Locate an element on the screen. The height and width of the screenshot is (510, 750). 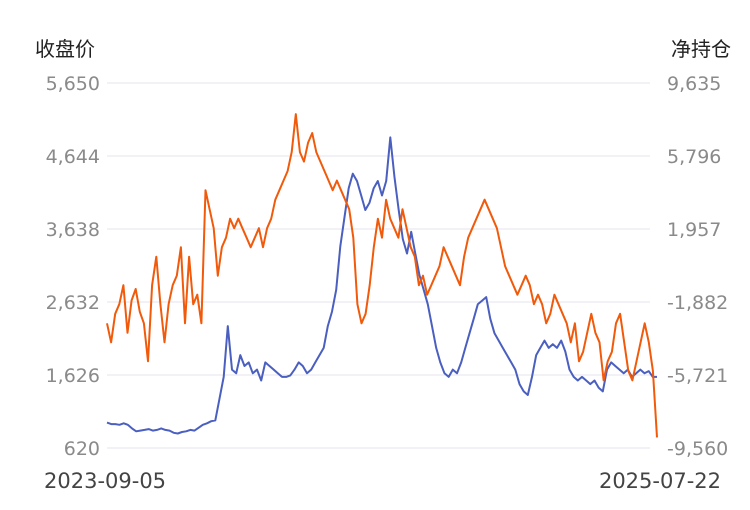
right-tick-label: 9,635 is located at coordinates (694, 84).